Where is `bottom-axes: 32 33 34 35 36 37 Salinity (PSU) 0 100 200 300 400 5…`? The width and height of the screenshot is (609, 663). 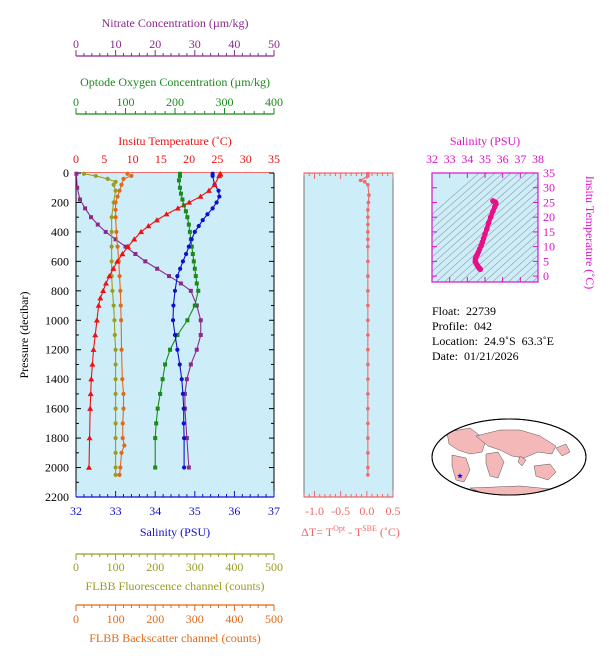 bottom-axes: 32 33 34 35 36 37 Salinity (PSU) 0 100 200 300 400 5… is located at coordinates (176, 568).